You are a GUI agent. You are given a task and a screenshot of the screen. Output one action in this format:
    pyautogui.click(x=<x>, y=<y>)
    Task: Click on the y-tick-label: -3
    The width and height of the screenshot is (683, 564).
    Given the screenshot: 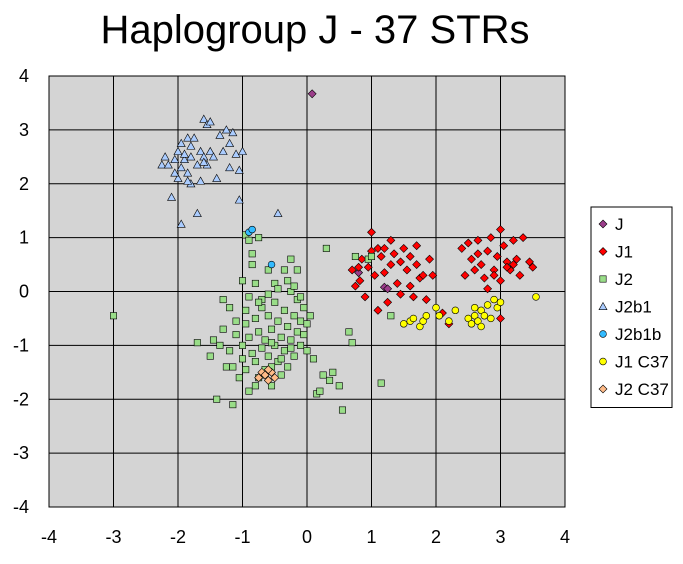 What is the action you would take?
    pyautogui.click(x=21, y=453)
    